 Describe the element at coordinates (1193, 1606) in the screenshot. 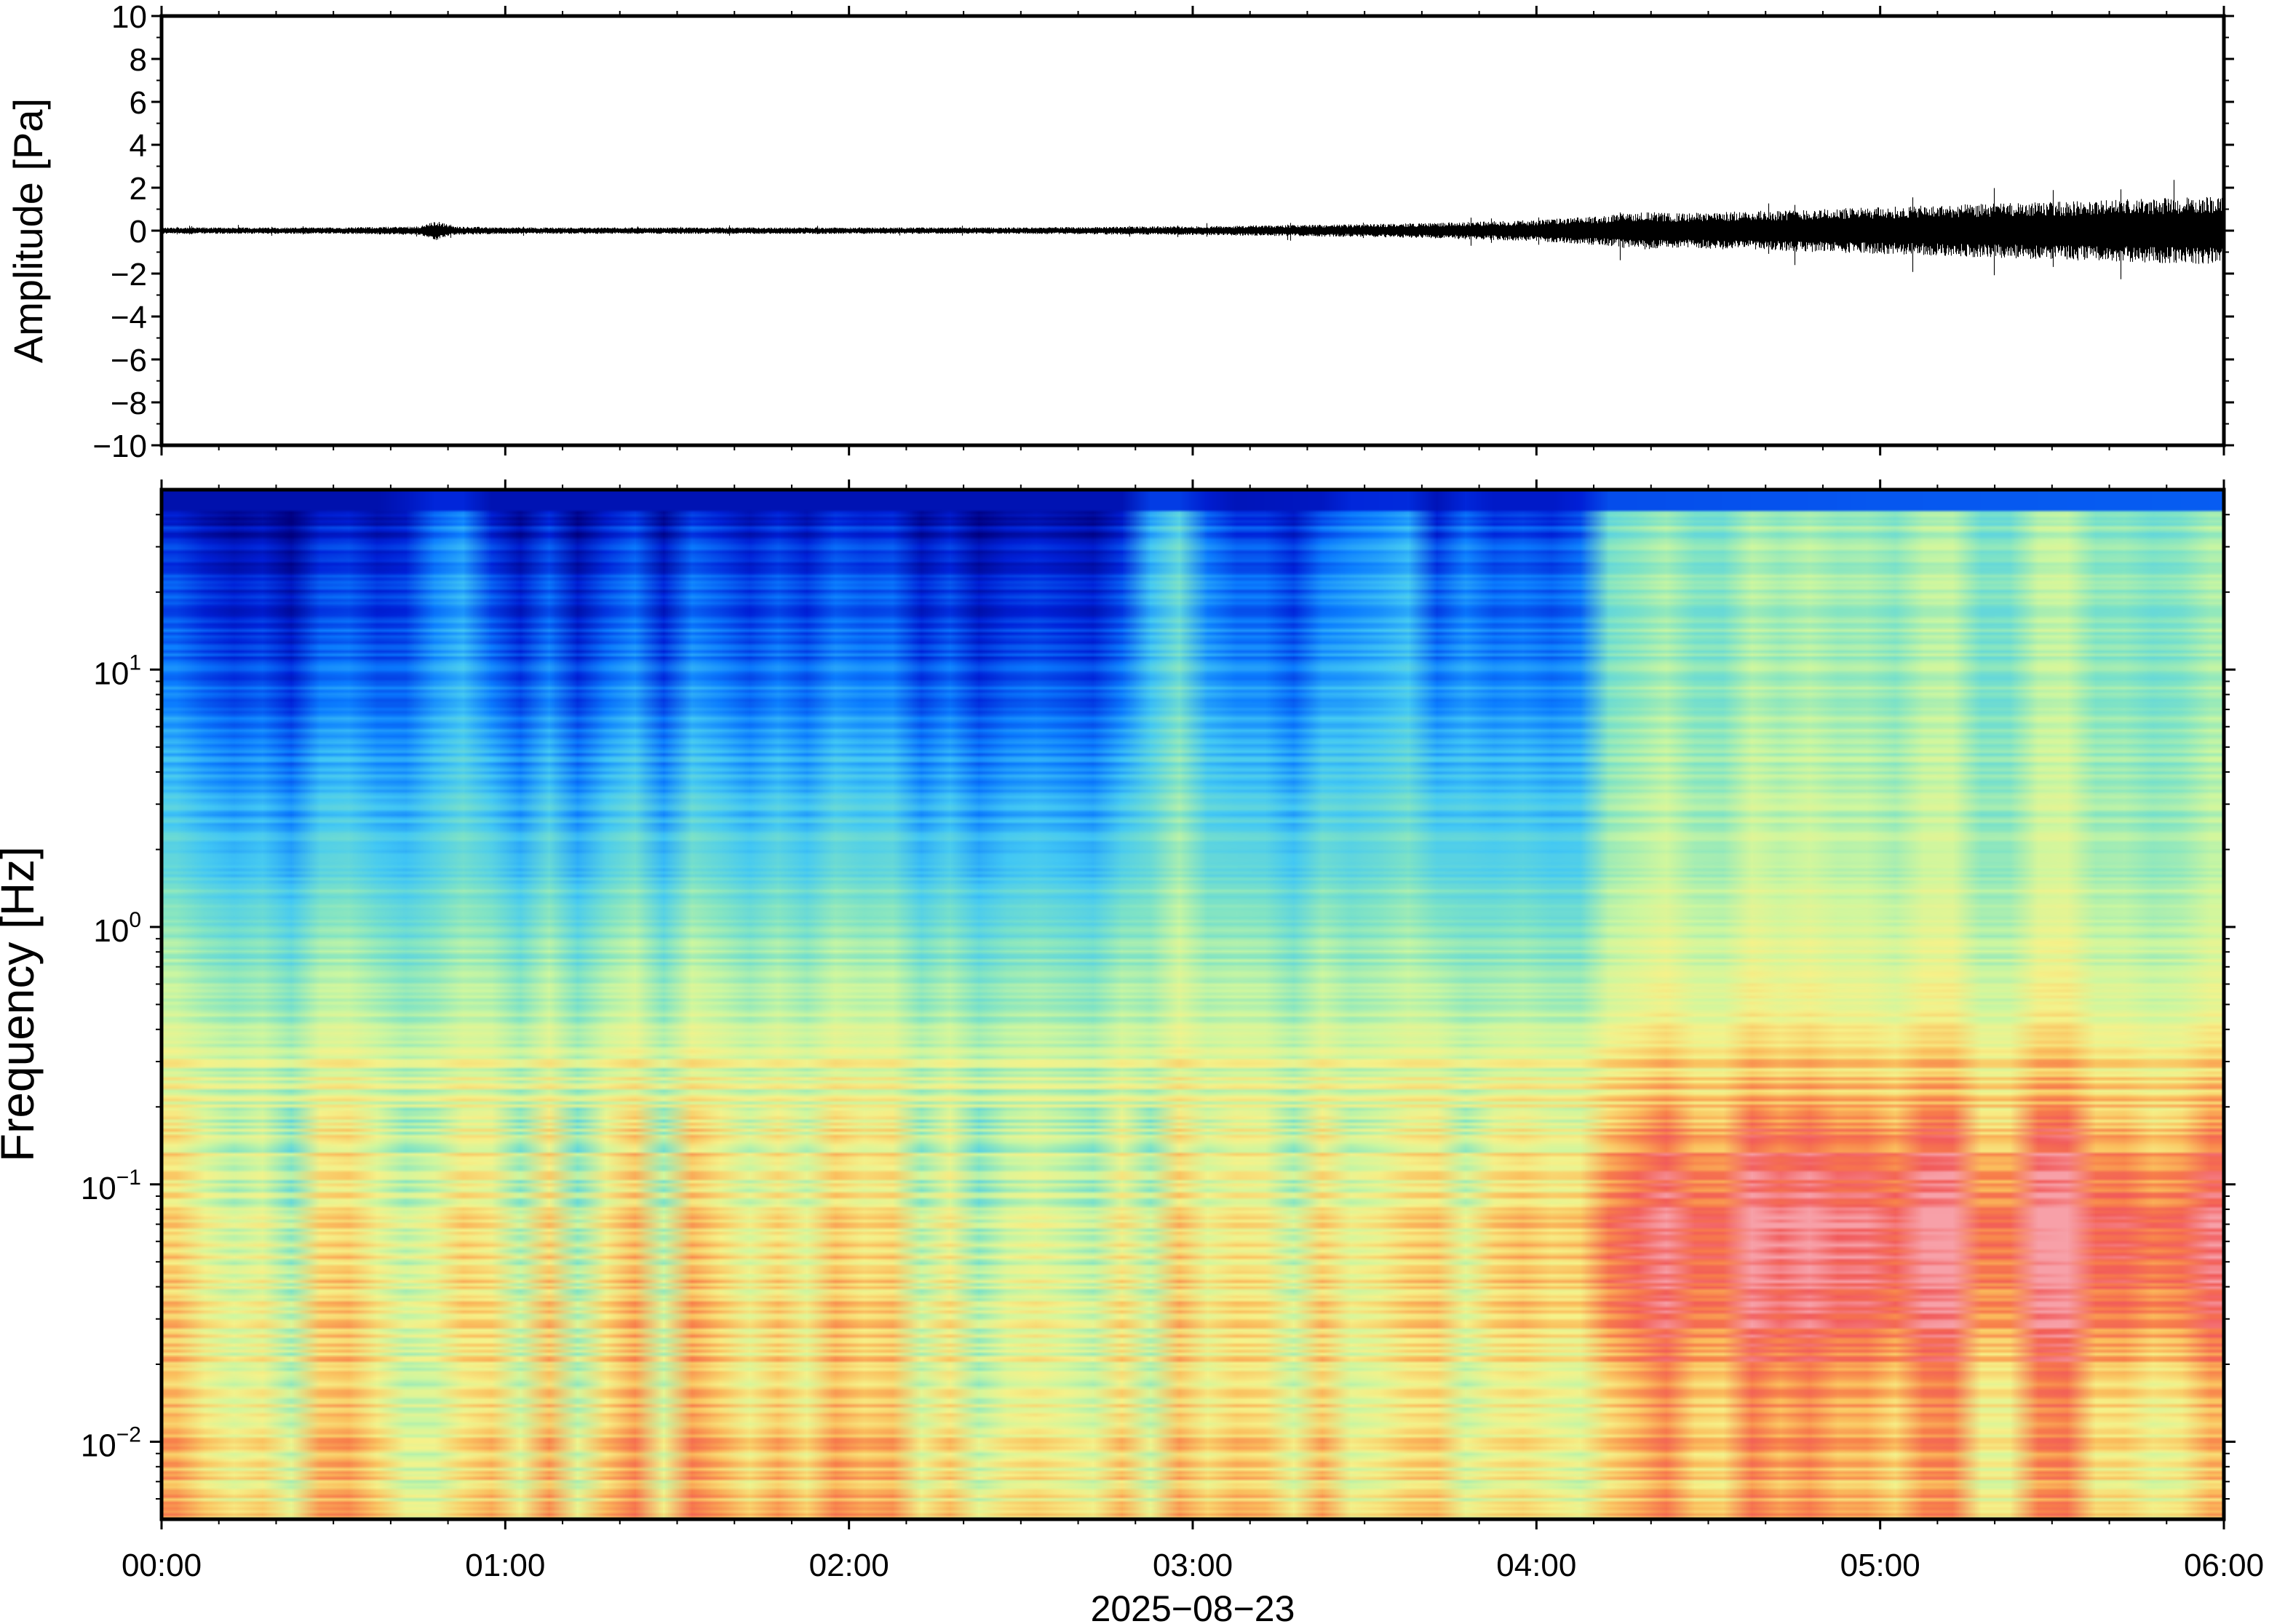

I see `date-axis-title: 2025−08−23` at that location.